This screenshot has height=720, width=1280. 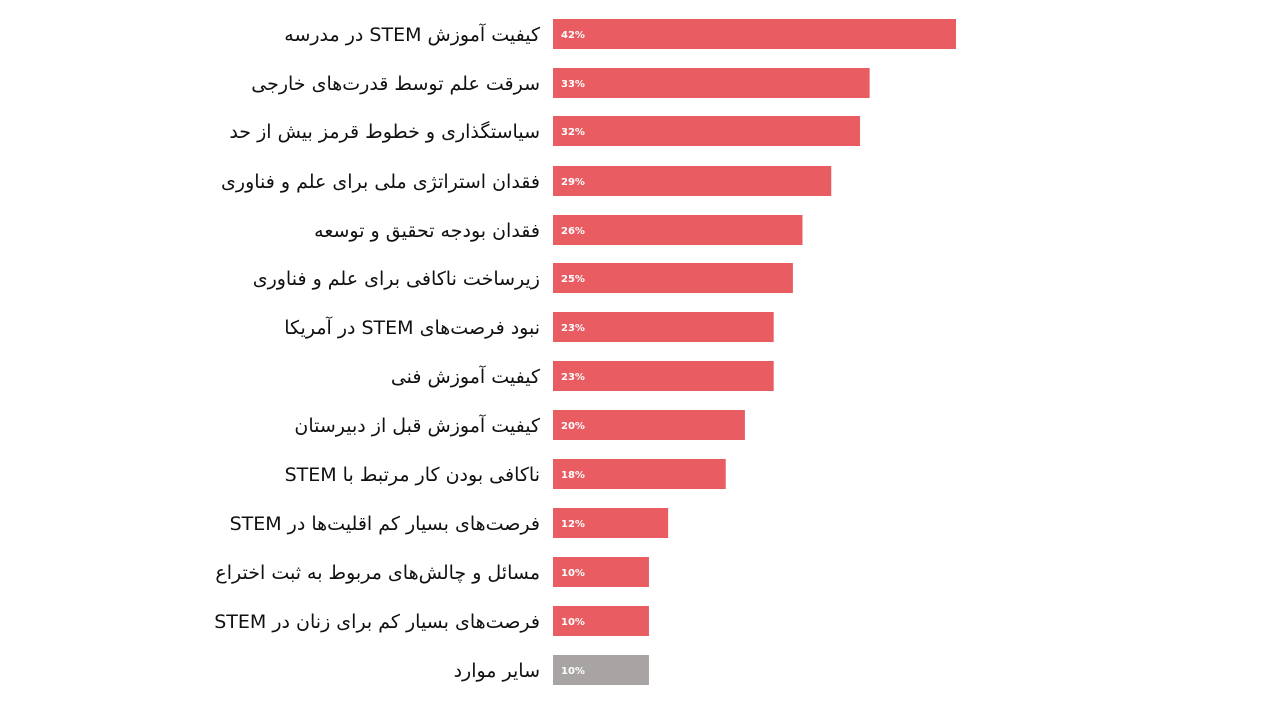 I want to click on value-label-4: 26%, so click(x=573, y=231).